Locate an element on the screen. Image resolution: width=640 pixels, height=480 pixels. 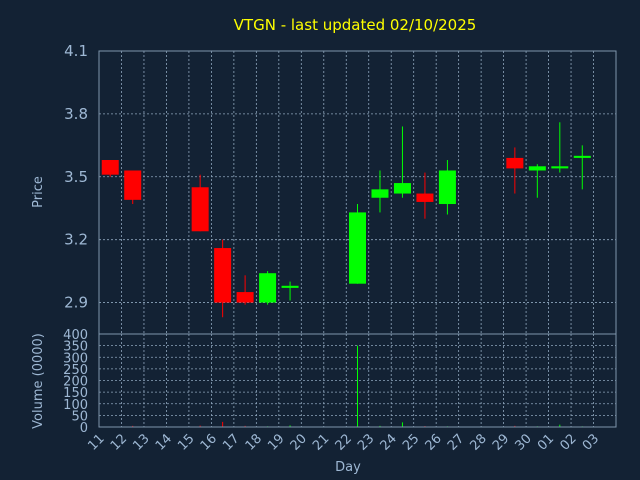
chart-title: VTGN - last updated 02/10/2025 is located at coordinates (355, 25).